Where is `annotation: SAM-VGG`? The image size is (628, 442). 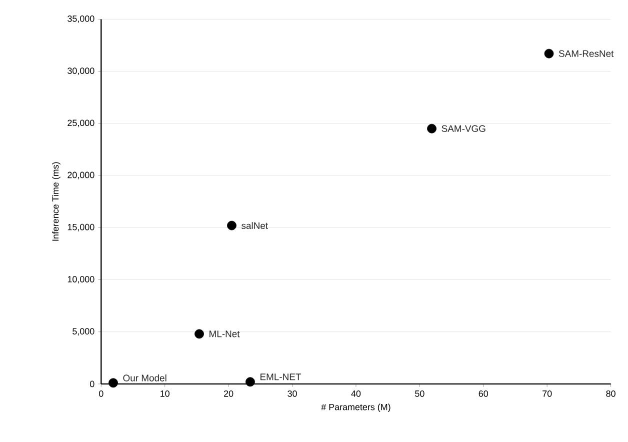
annotation: SAM-VGG is located at coordinates (464, 128).